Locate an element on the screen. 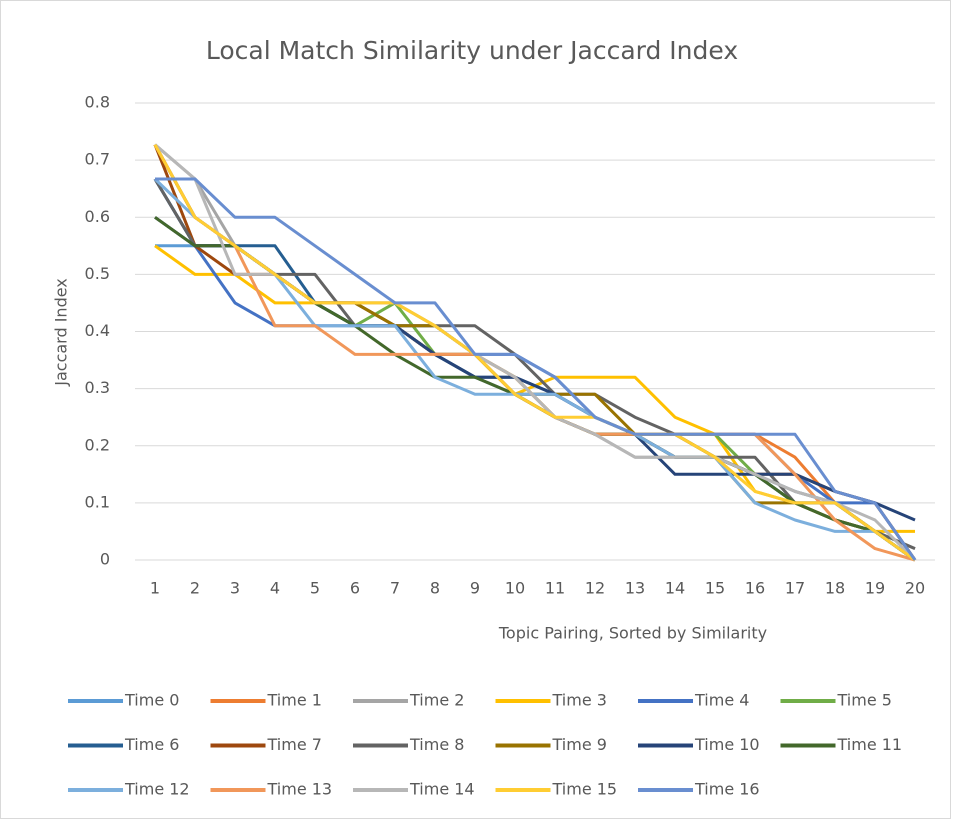 This screenshot has width=954, height=821. legend-label: Time 2 is located at coordinates (436, 700).